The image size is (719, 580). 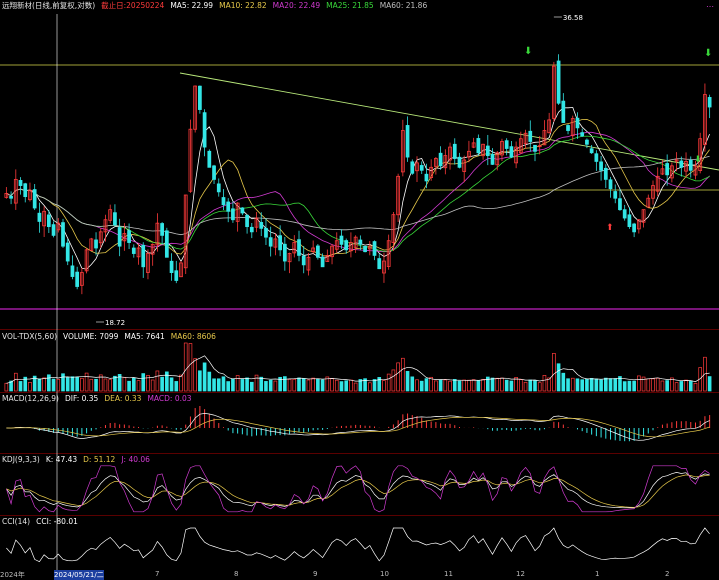 What do you see at coordinates (359, 515) in the screenshot?
I see `pane-separator` at bounding box center [359, 515].